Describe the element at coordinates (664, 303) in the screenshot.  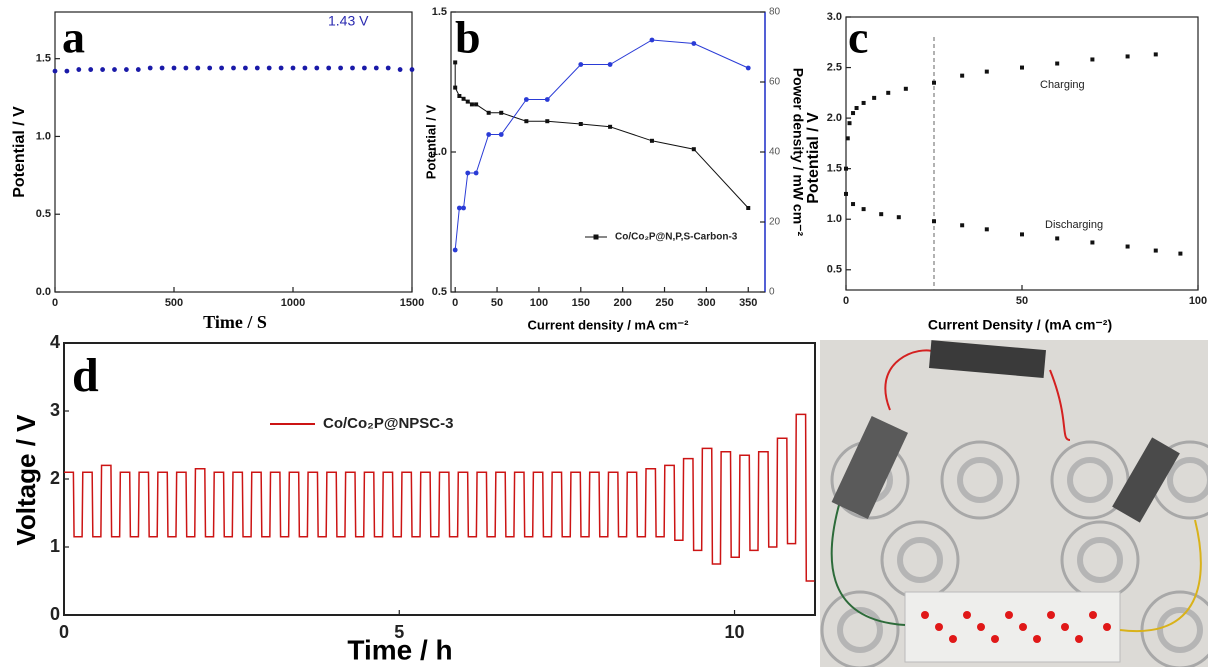
I see `x-tick-label: 250` at that location.